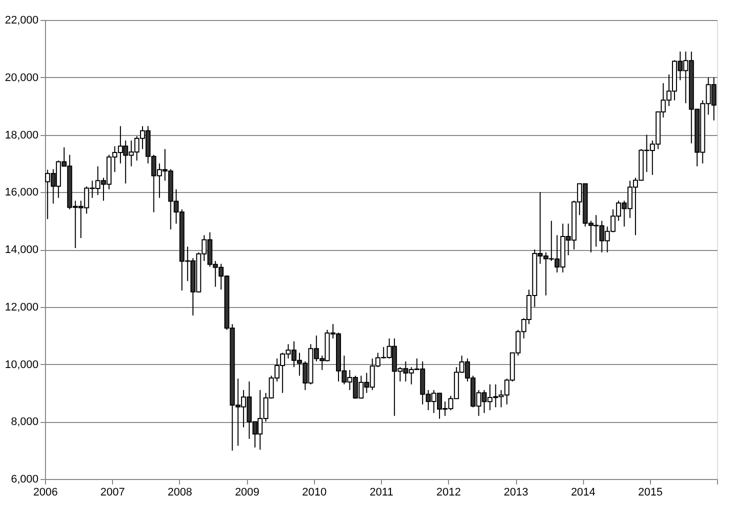  What do you see at coordinates (21, 307) in the screenshot?
I see `y-tick-label: 12,000` at bounding box center [21, 307].